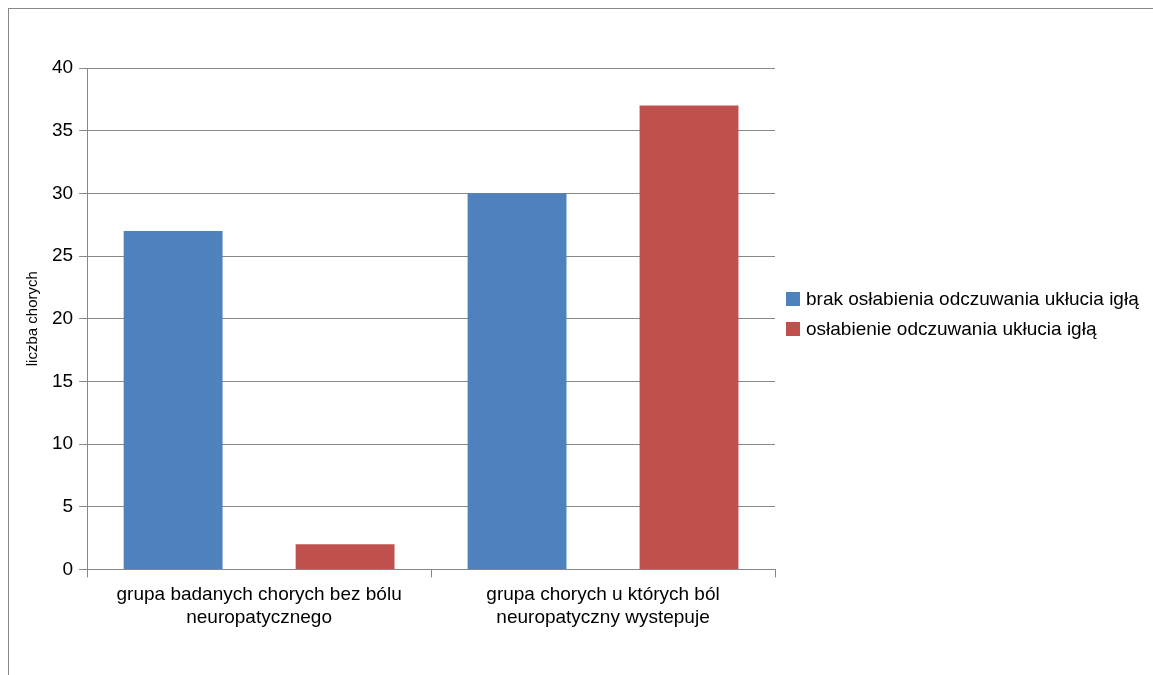 The width and height of the screenshot is (1153, 675). What do you see at coordinates (62, 317) in the screenshot?
I see `y-tick-label: 20` at bounding box center [62, 317].